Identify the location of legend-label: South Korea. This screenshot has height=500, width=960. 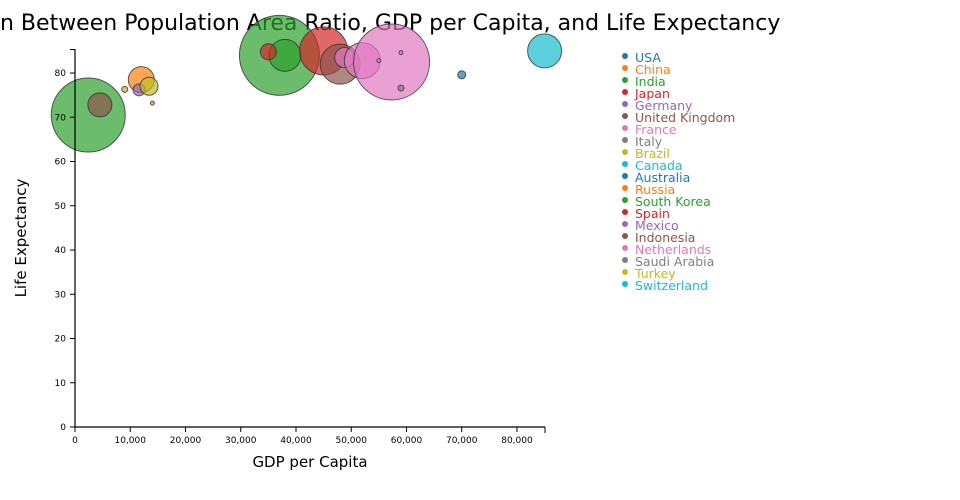
(673, 201).